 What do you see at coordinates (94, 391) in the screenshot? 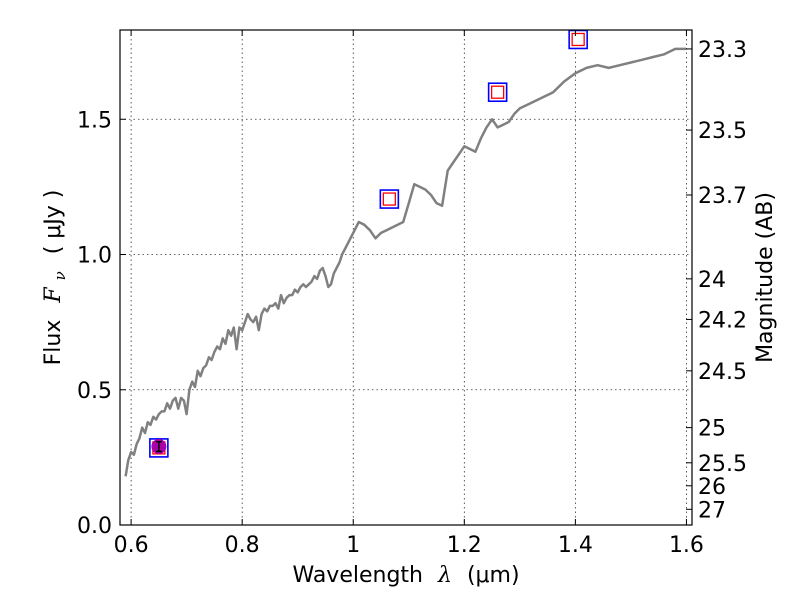
I see `y-tick-label: 0.5` at bounding box center [94, 391].